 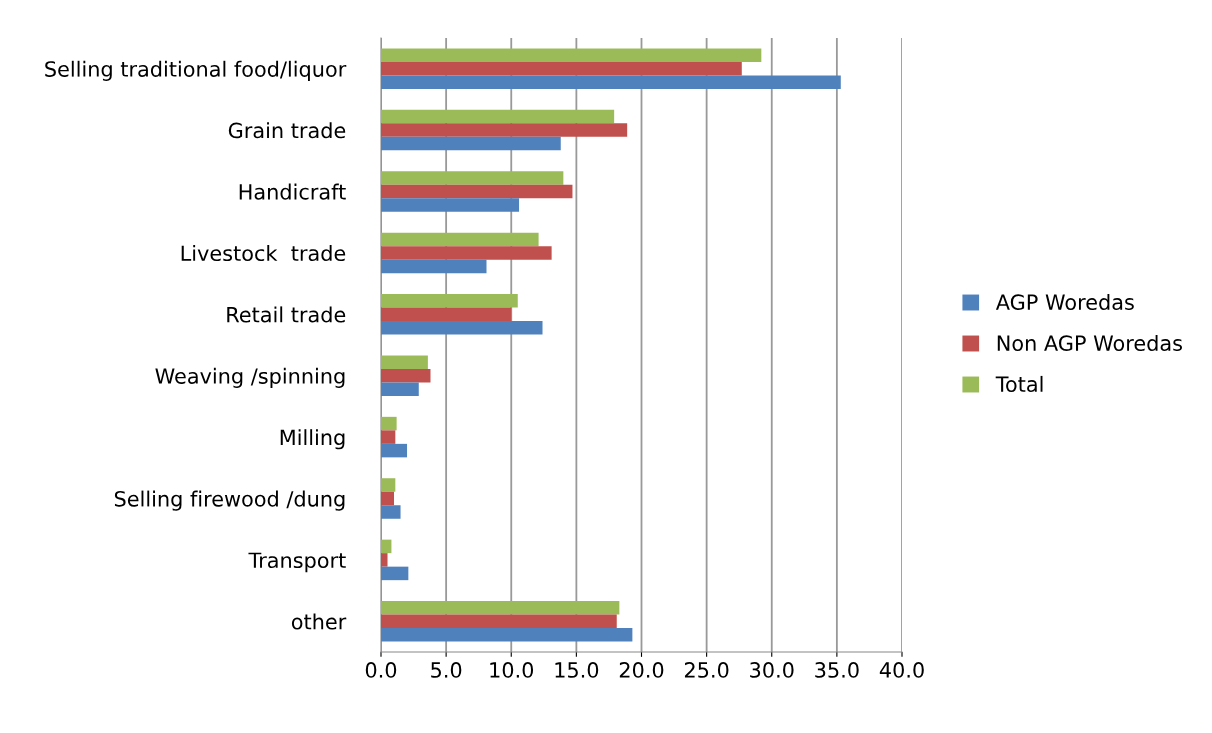 I want to click on y-tick-label: Retail trade, so click(x=286, y=314).